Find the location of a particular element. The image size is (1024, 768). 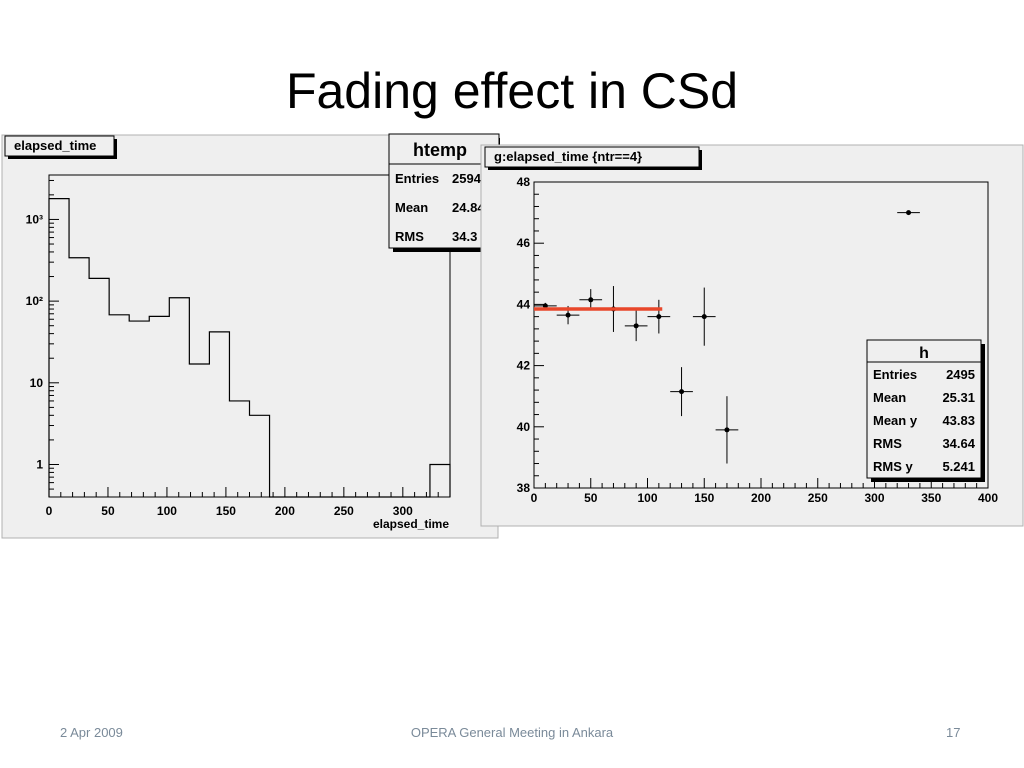

h-stat-value: 43.83 is located at coordinates (958, 420).